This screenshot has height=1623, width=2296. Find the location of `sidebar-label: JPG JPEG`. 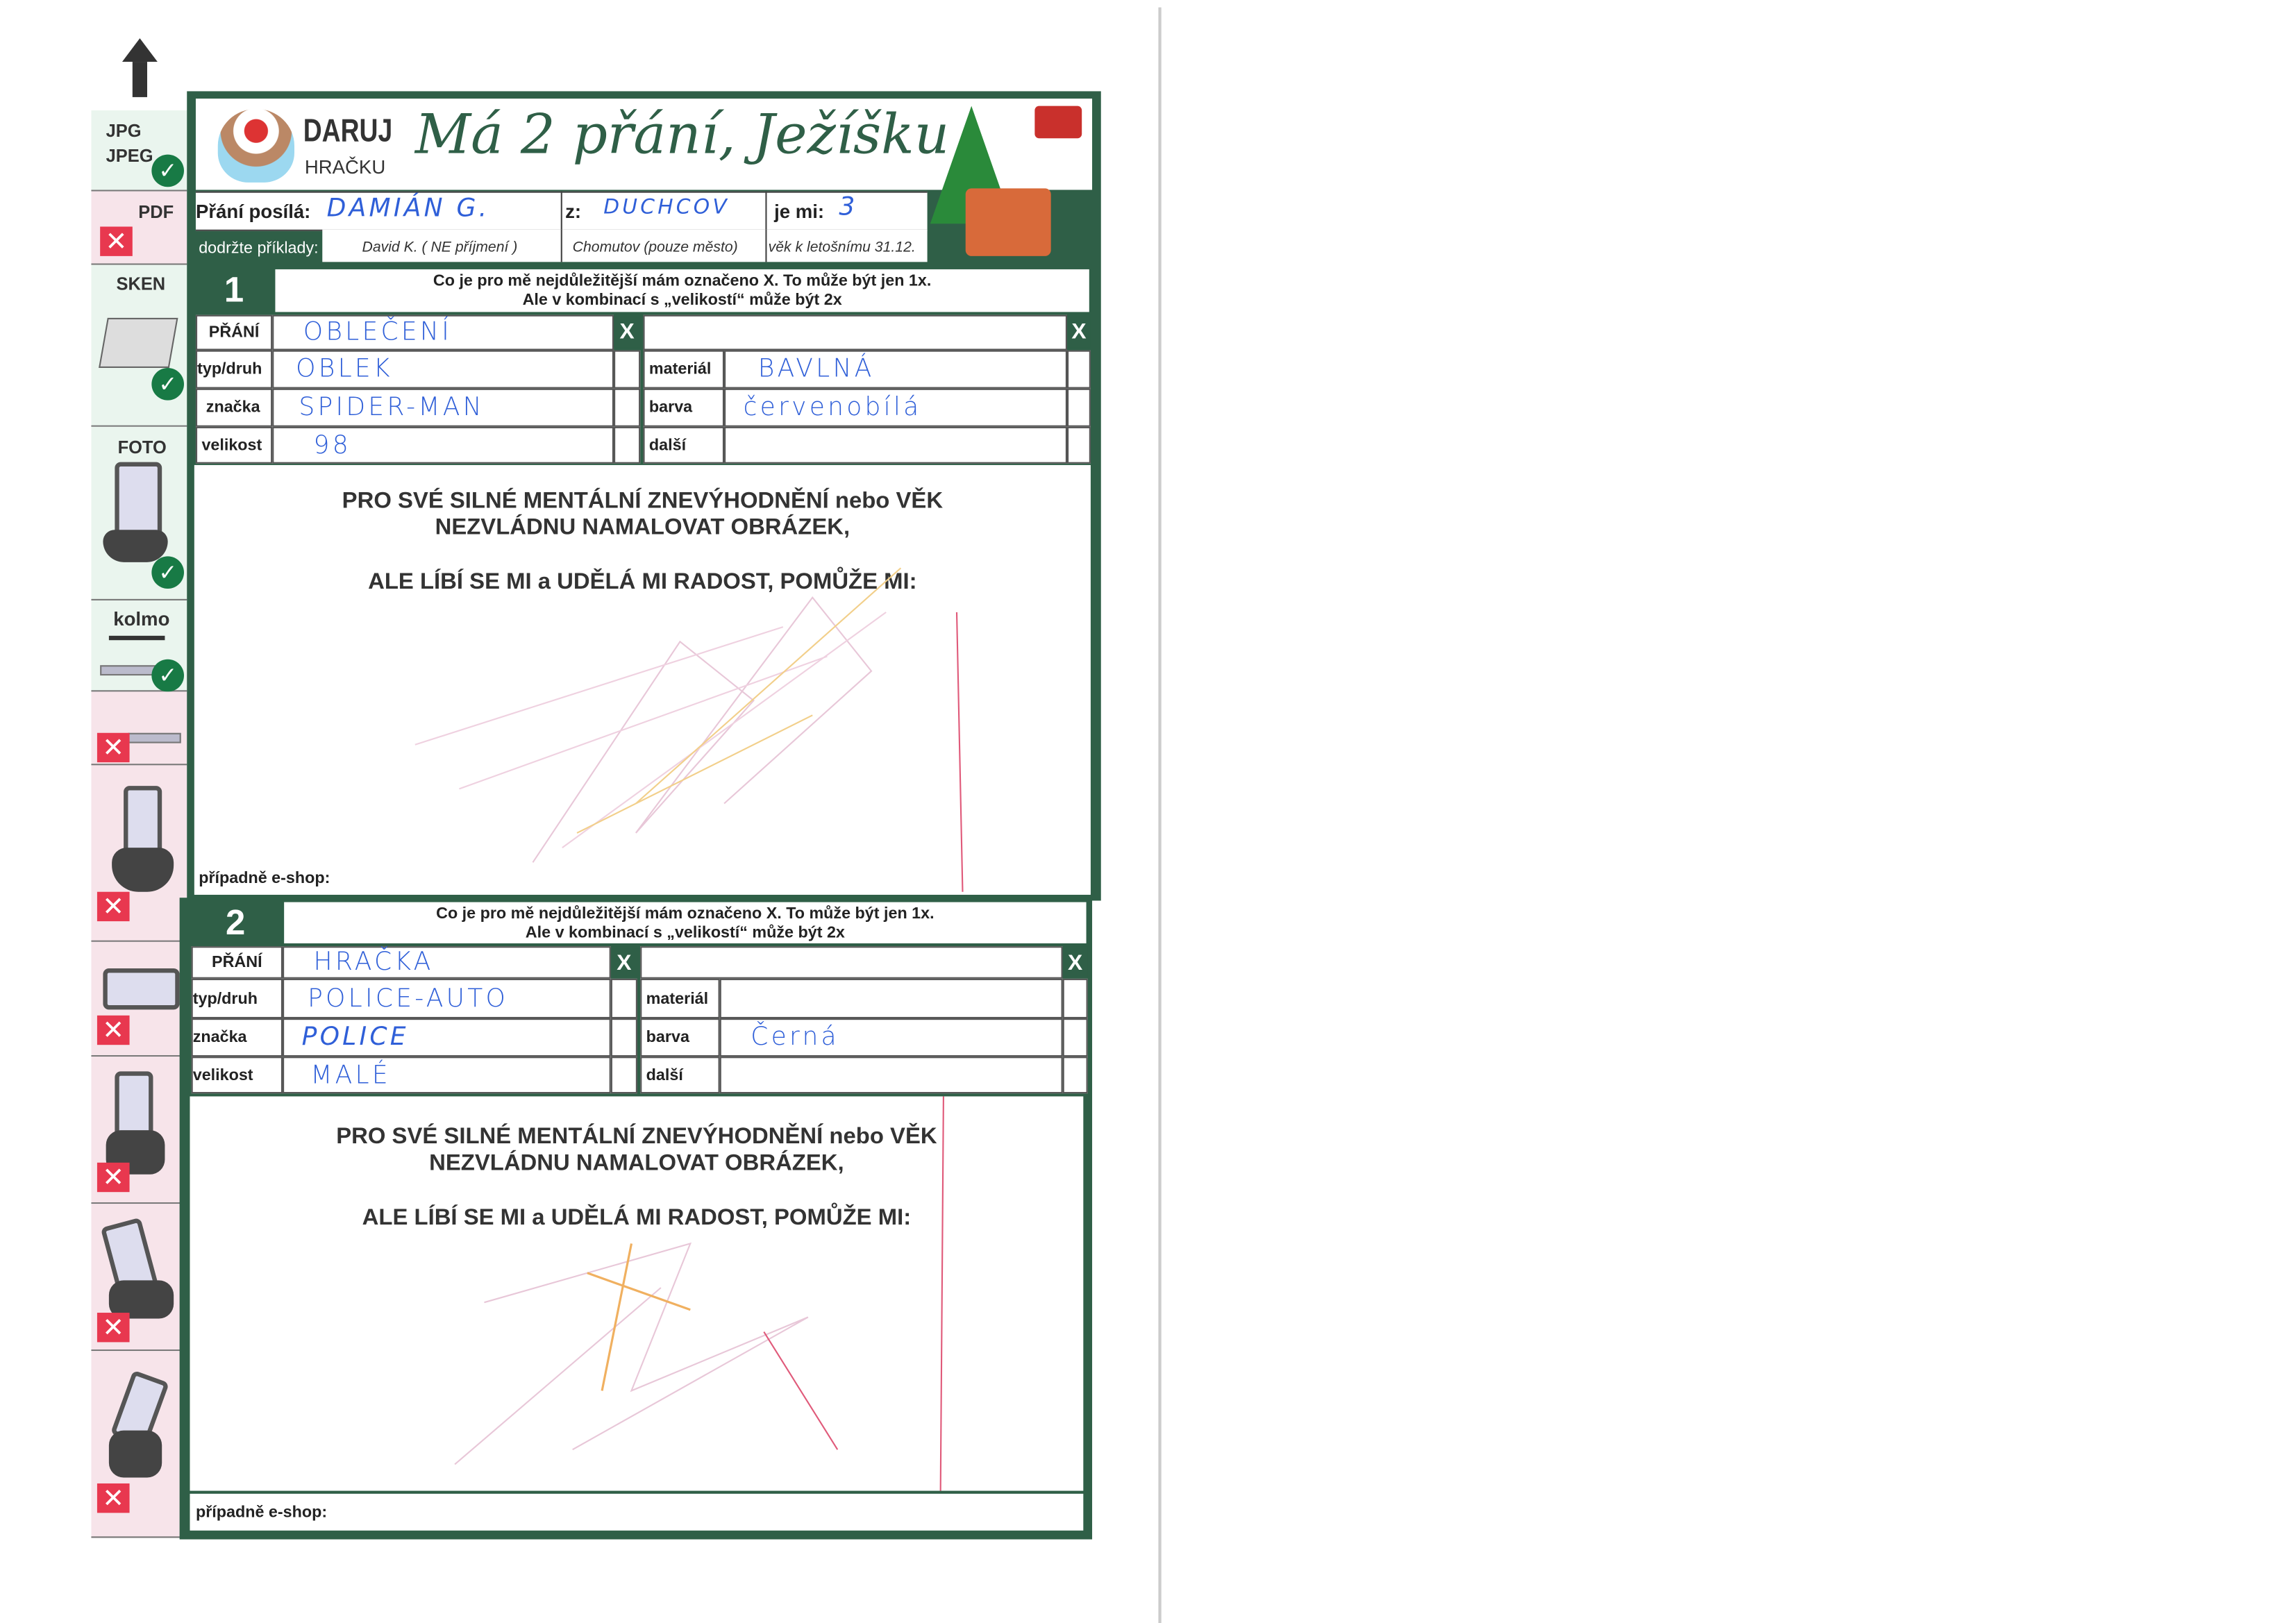

sidebar-label: JPG JPEG is located at coordinates (129, 143).